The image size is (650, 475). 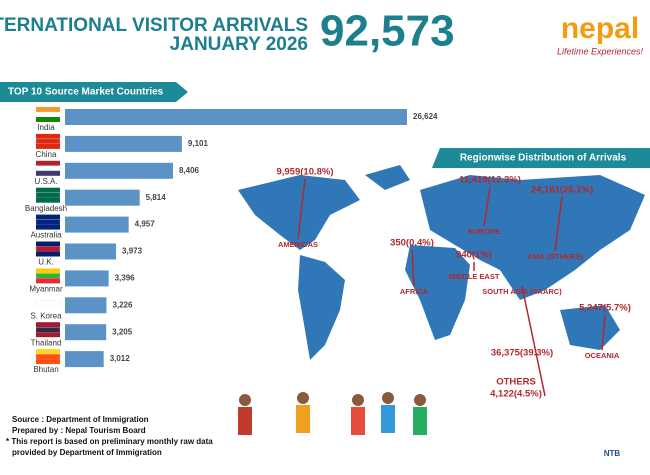 I want to click on region-name: EUROPE, so click(x=484, y=231).